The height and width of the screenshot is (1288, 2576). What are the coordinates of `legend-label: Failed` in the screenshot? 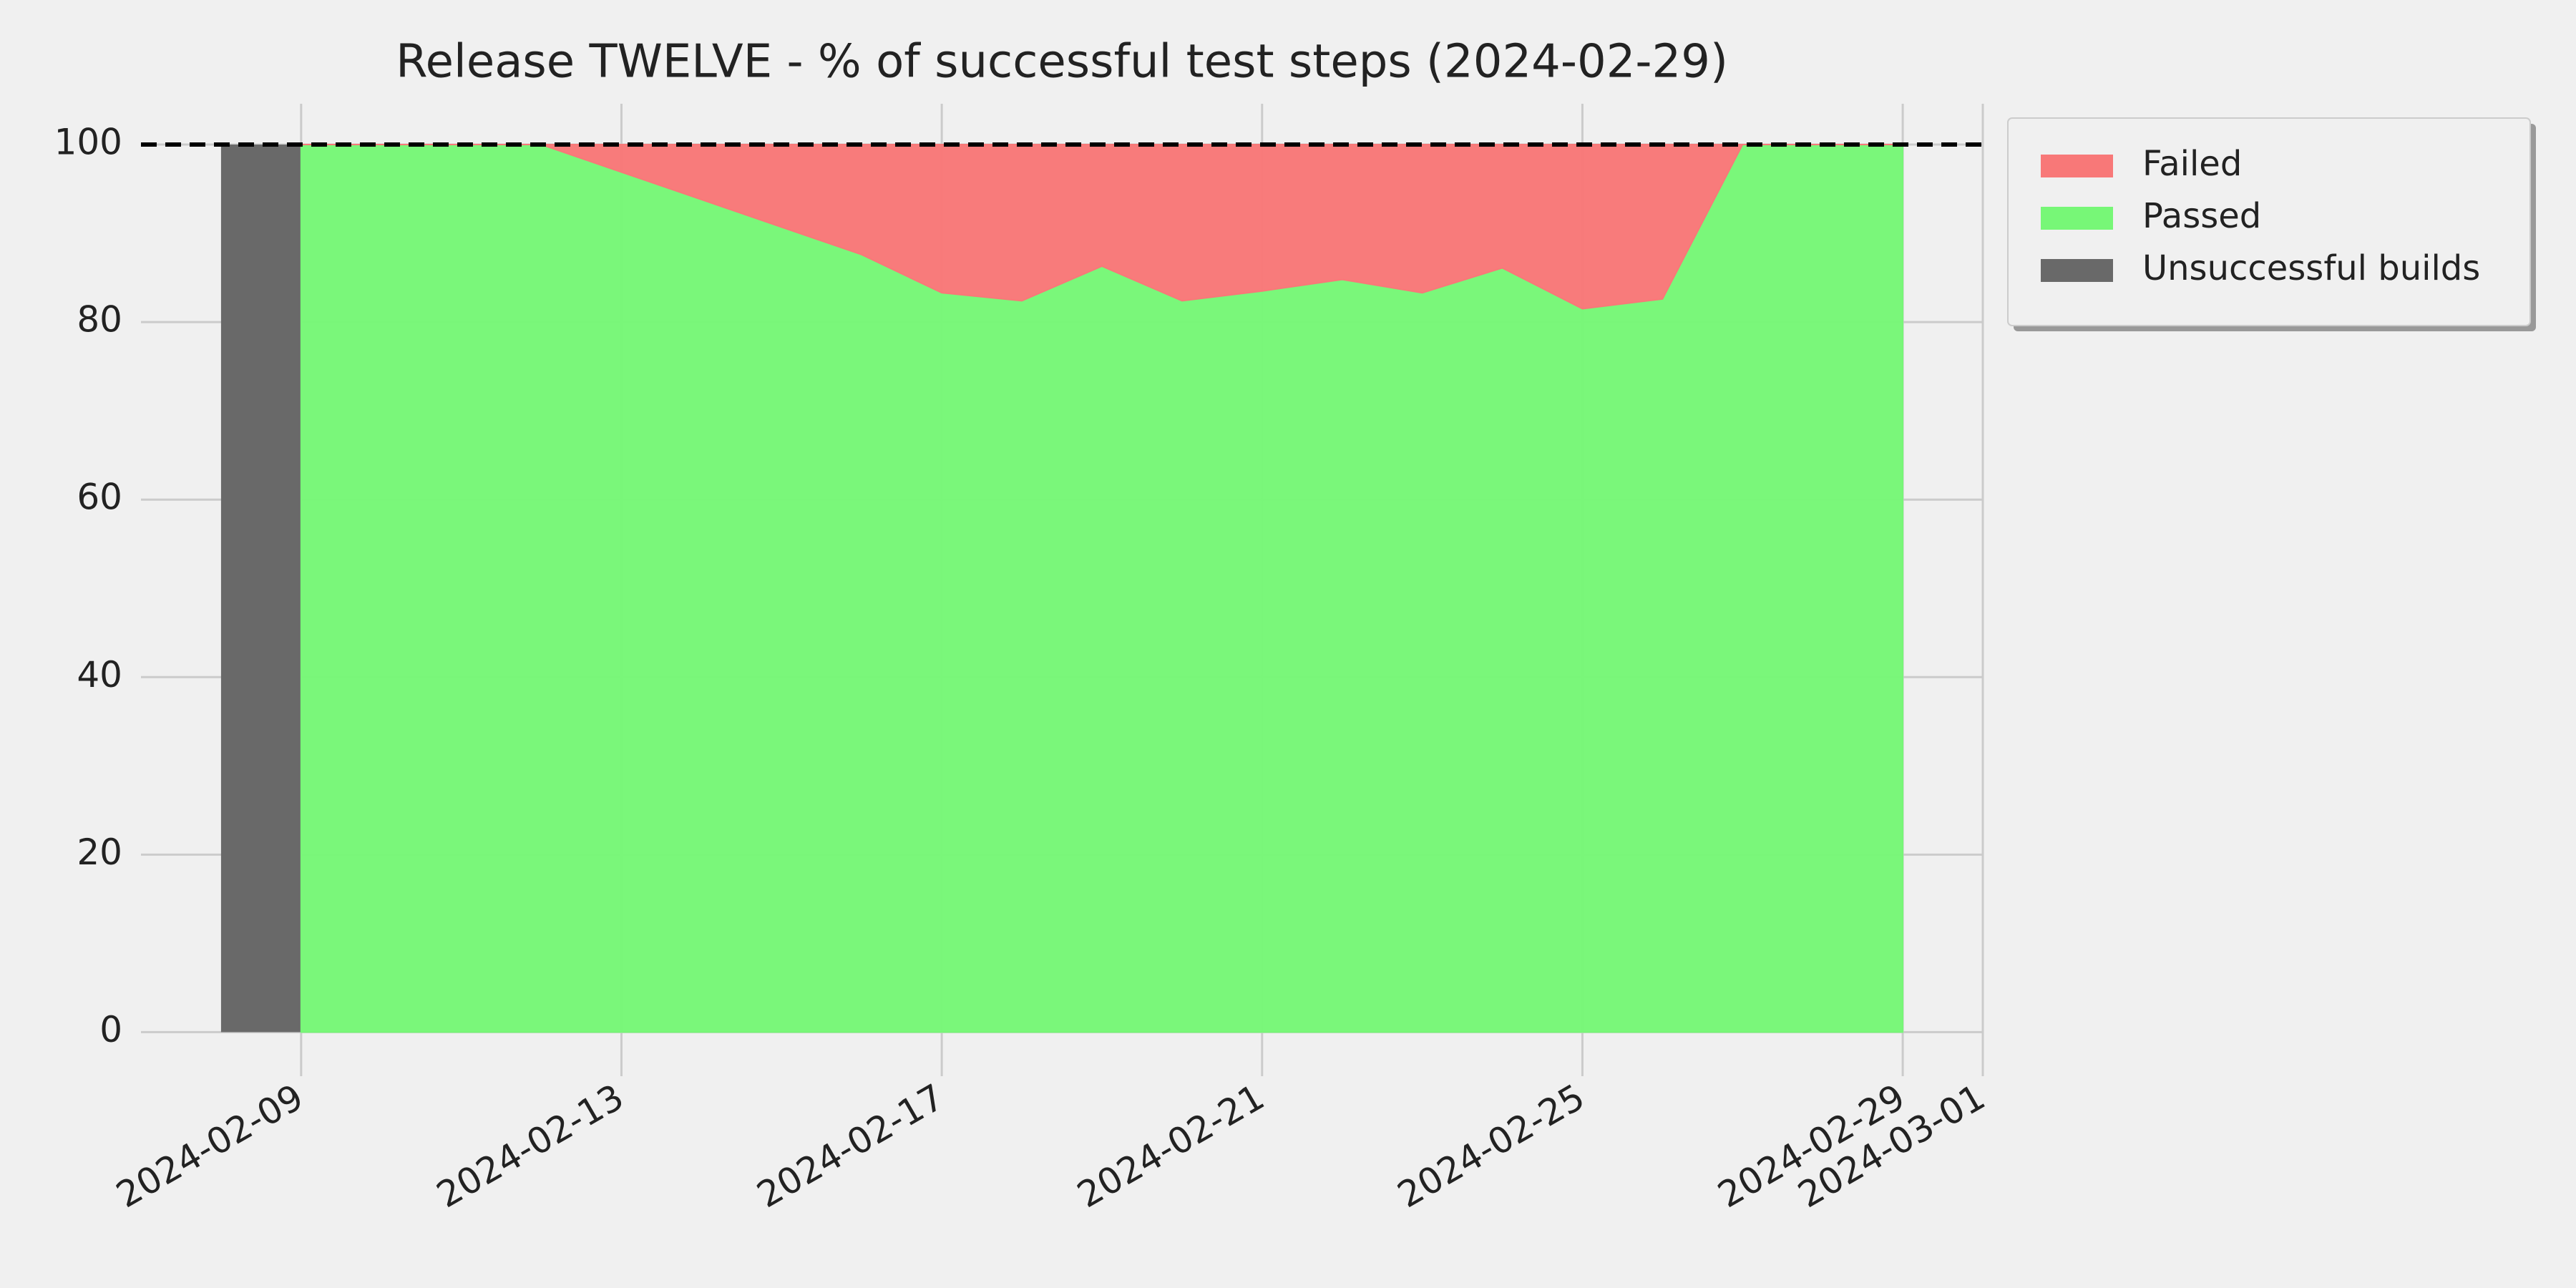 It's located at (2192, 164).